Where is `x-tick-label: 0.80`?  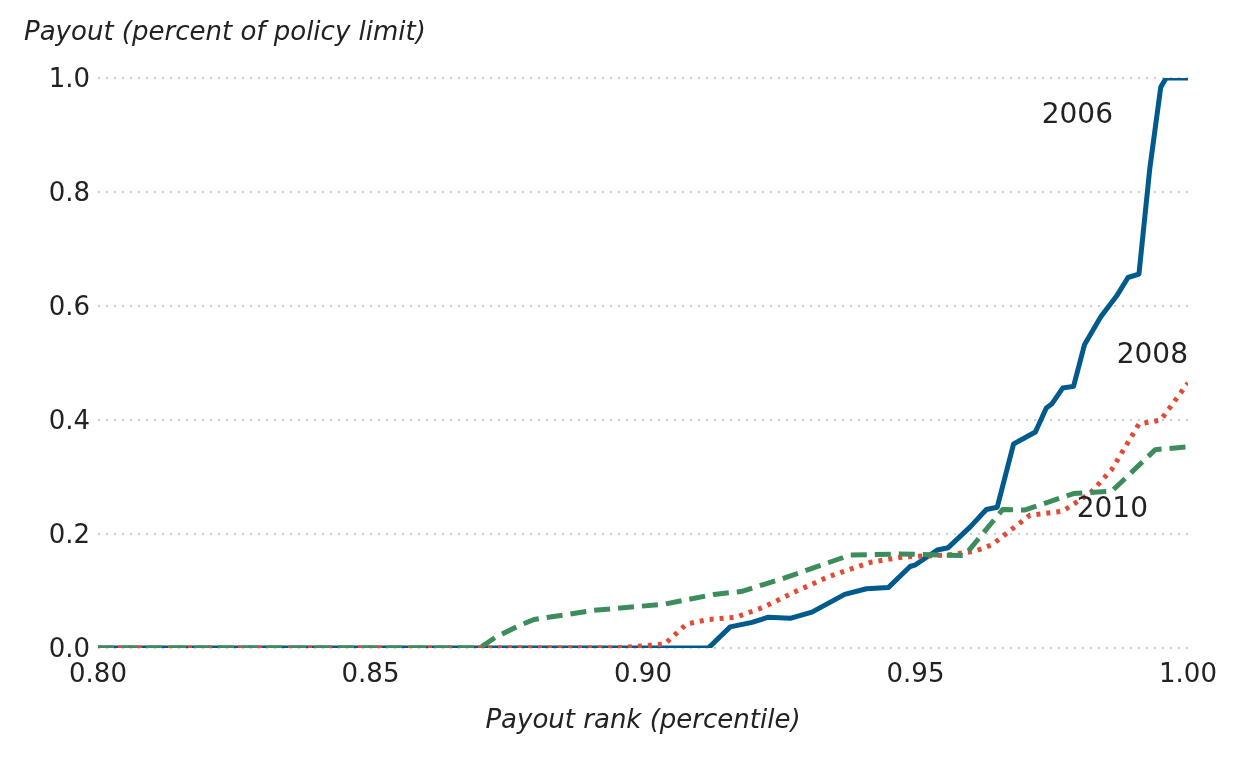 x-tick-label: 0.80 is located at coordinates (98, 673).